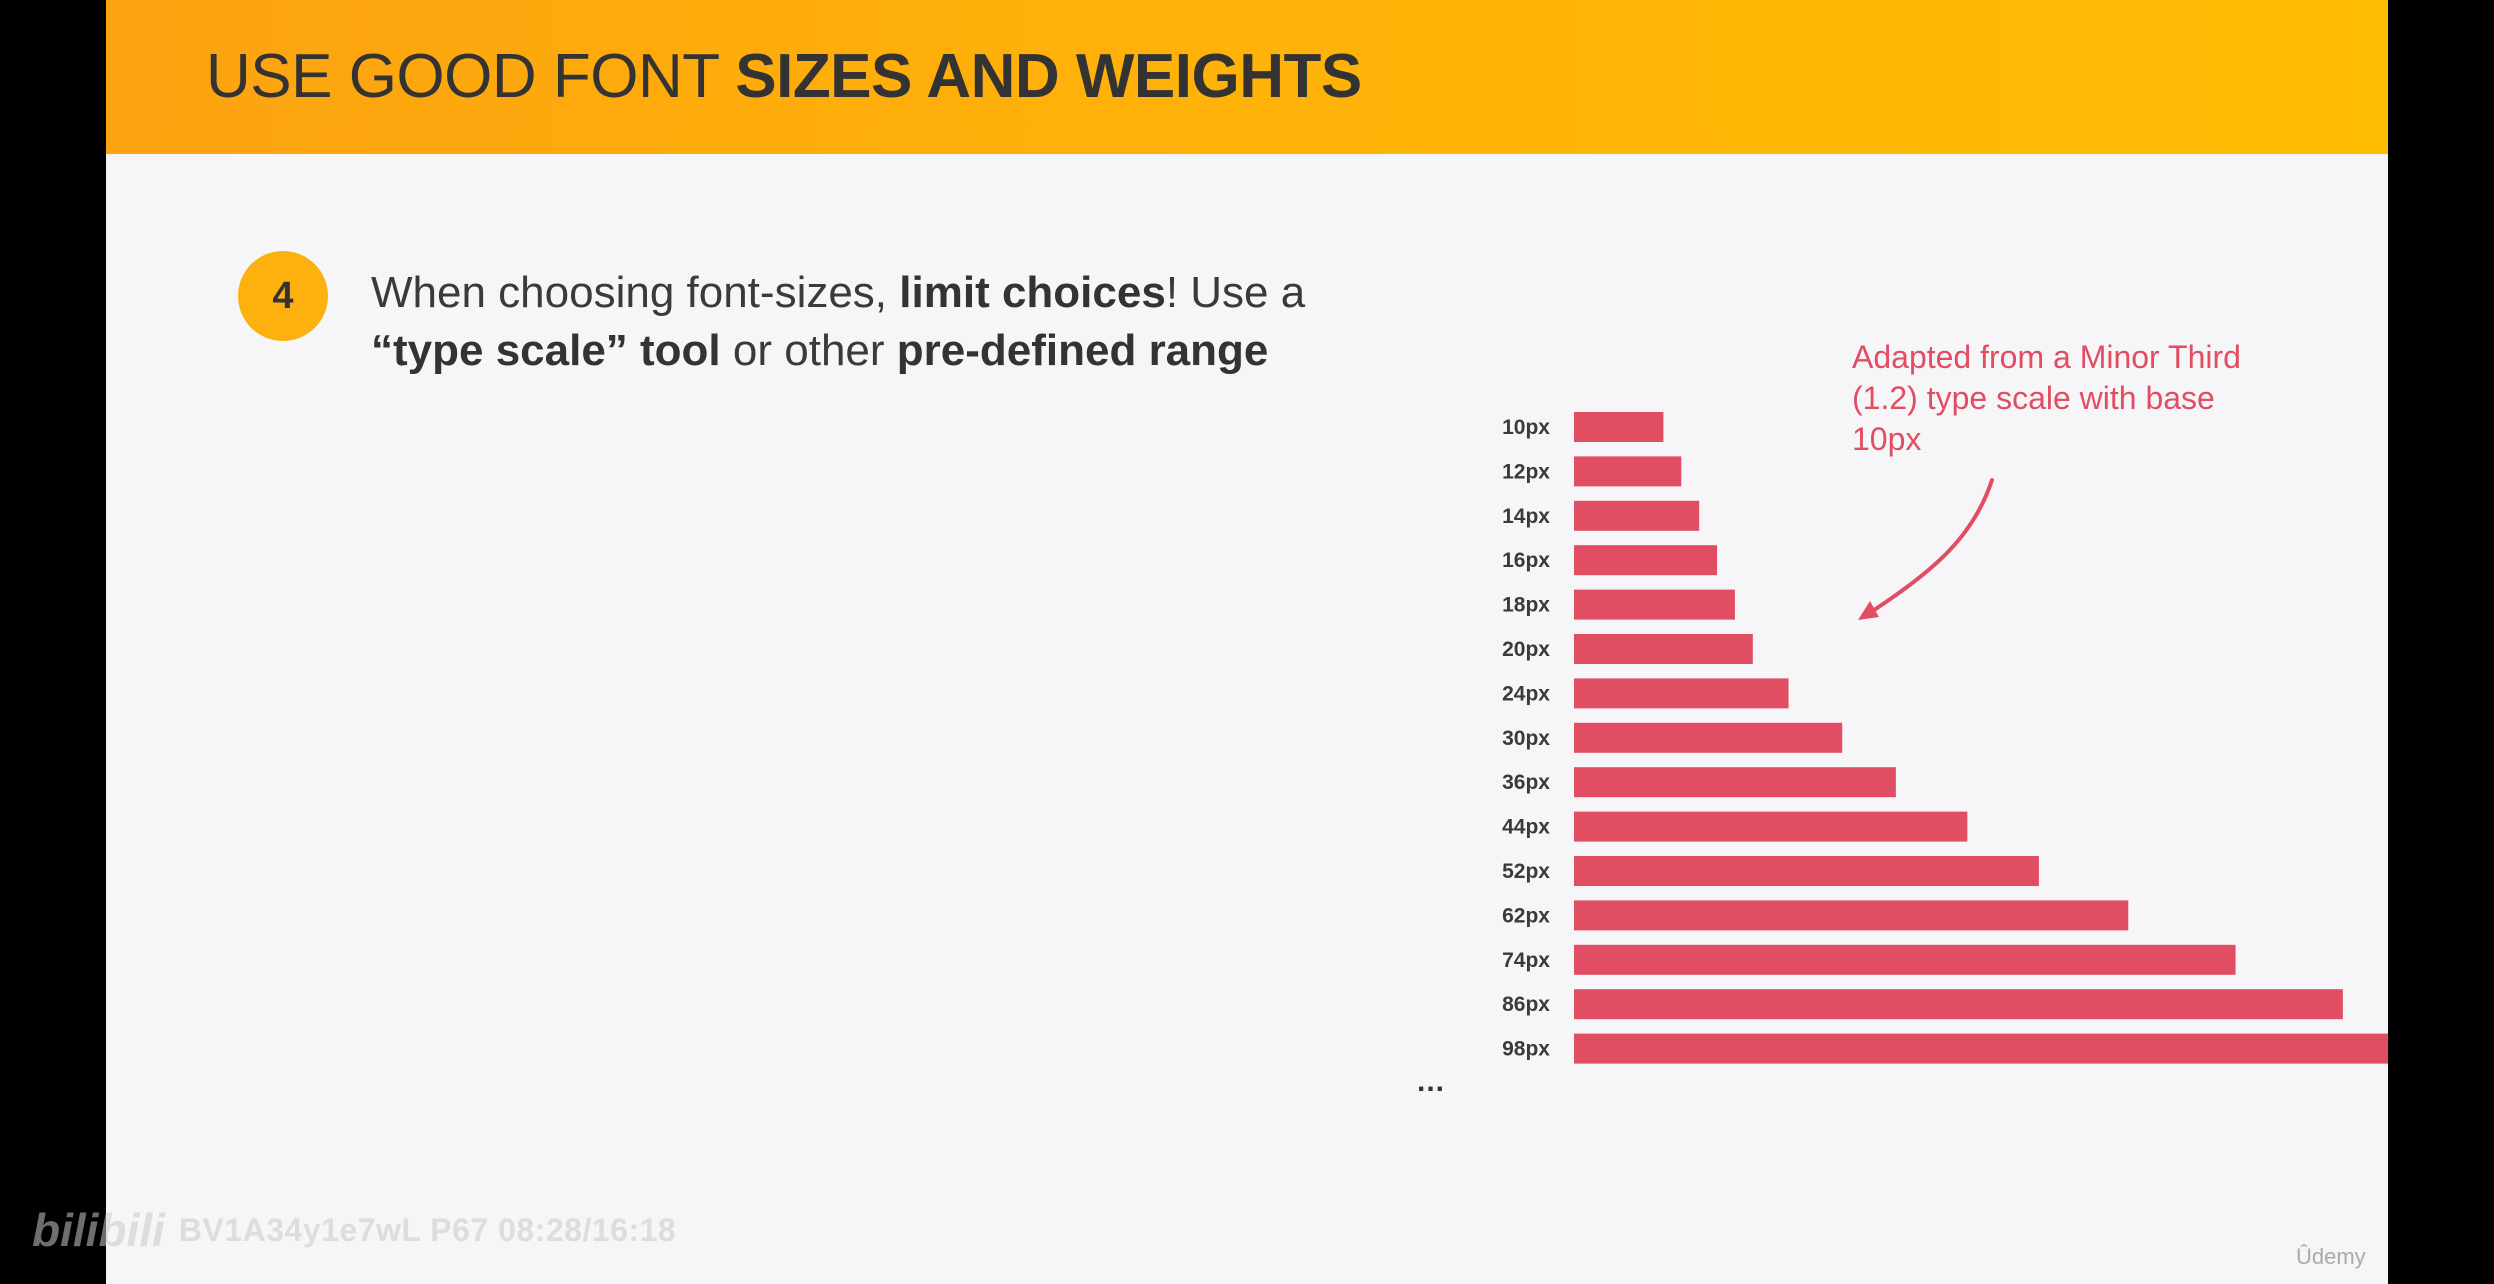 This screenshot has width=2494, height=1284. I want to click on bar-16px, so click(1646, 560).